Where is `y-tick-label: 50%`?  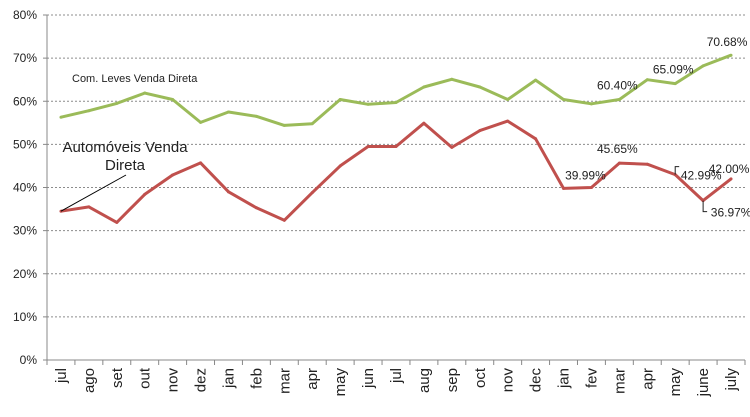
y-tick-label: 50% is located at coordinates (25, 144).